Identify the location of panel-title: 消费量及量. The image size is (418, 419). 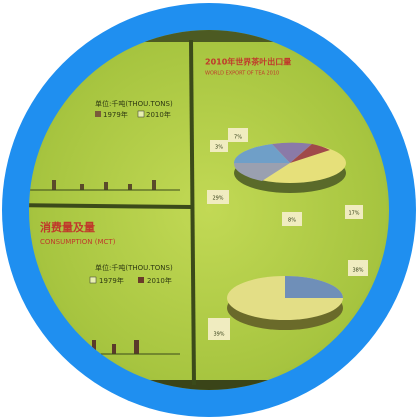
(67, 227).